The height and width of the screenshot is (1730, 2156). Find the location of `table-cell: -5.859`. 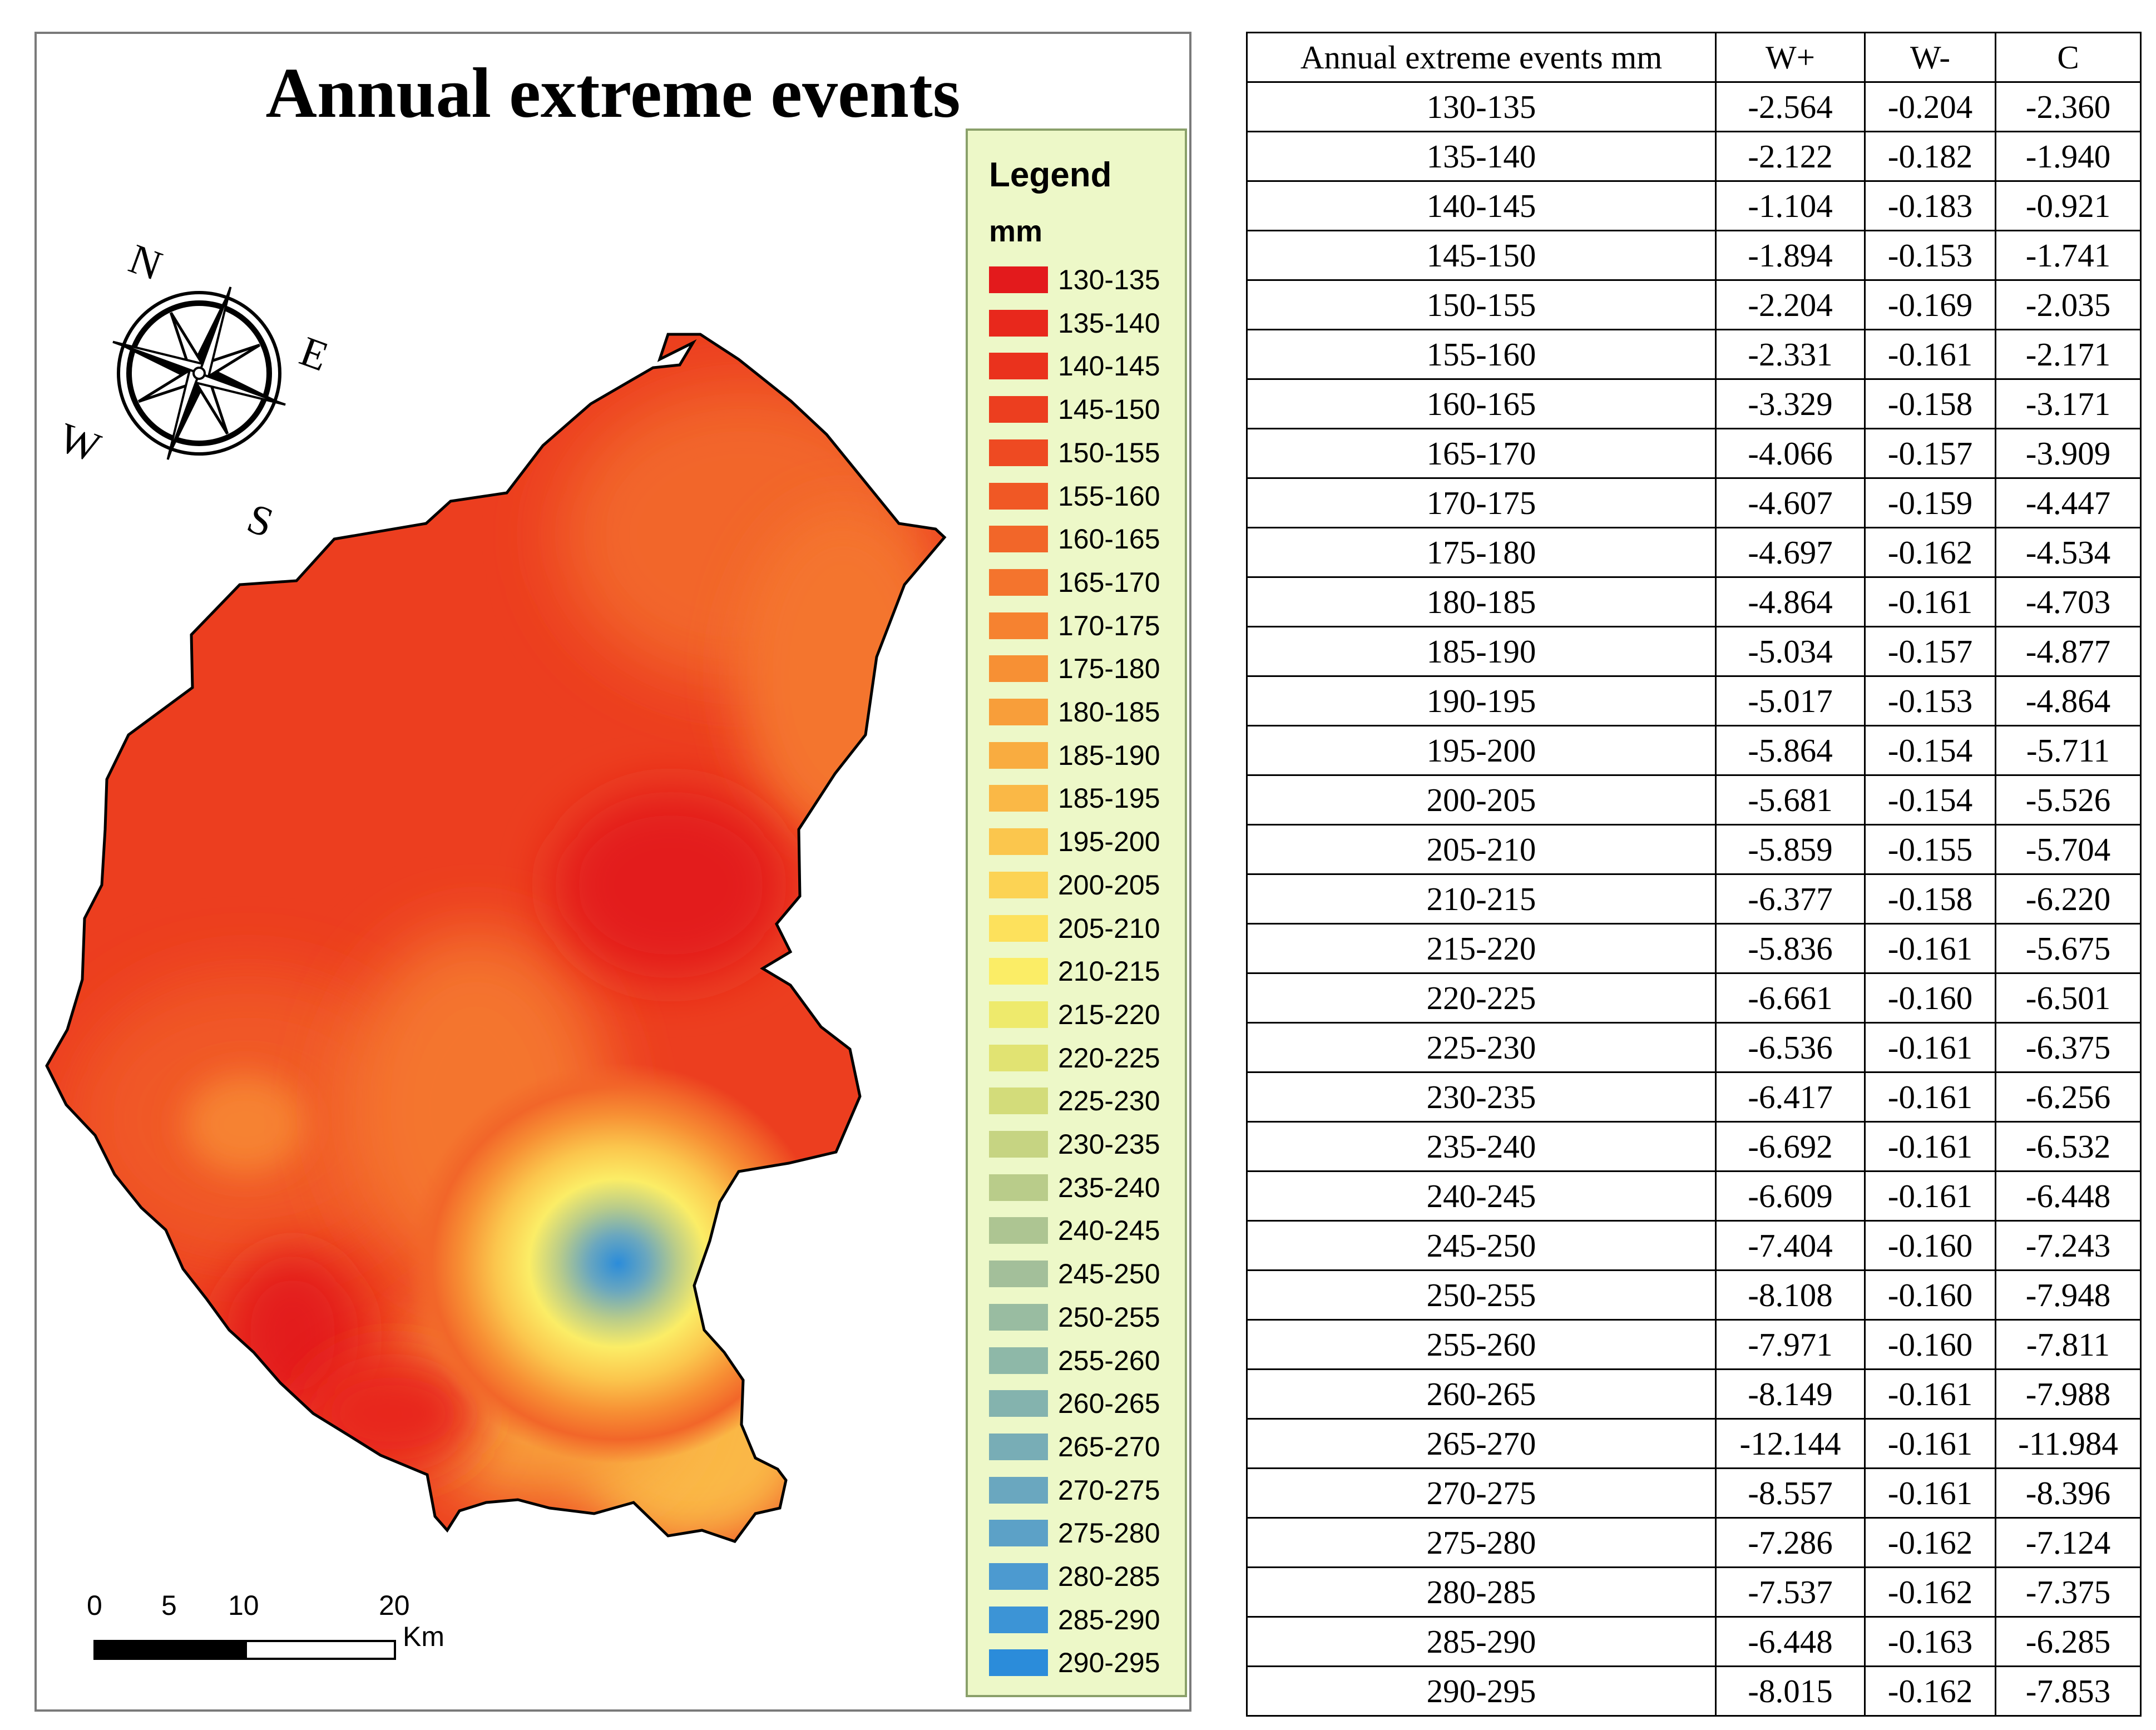

table-cell: -5.859 is located at coordinates (1790, 849).